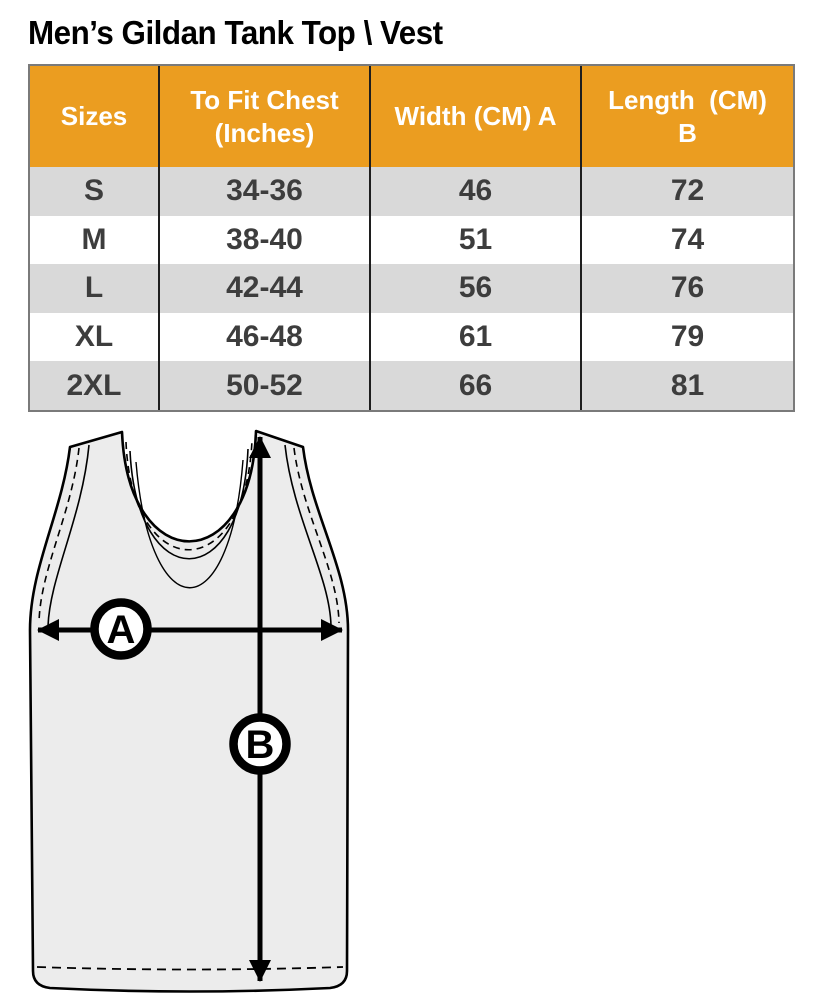 The height and width of the screenshot is (1007, 818). What do you see at coordinates (687, 99) in the screenshot?
I see `header-line: Length (CM)` at bounding box center [687, 99].